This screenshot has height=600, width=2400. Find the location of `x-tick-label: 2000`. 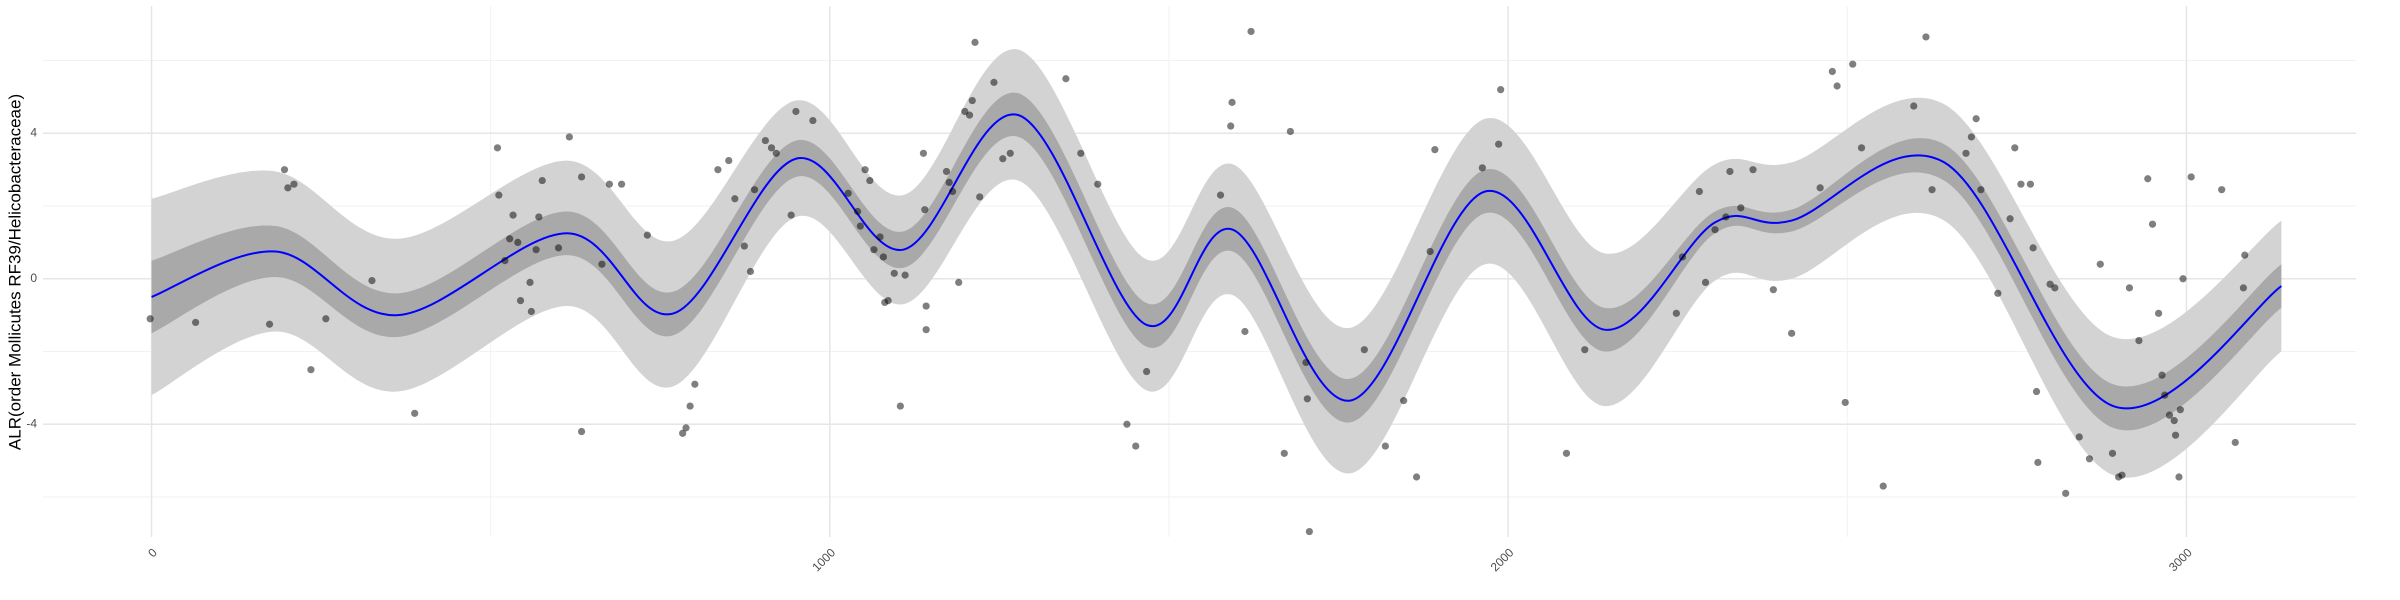

x-tick-label: 2000 is located at coordinates (1502, 559).